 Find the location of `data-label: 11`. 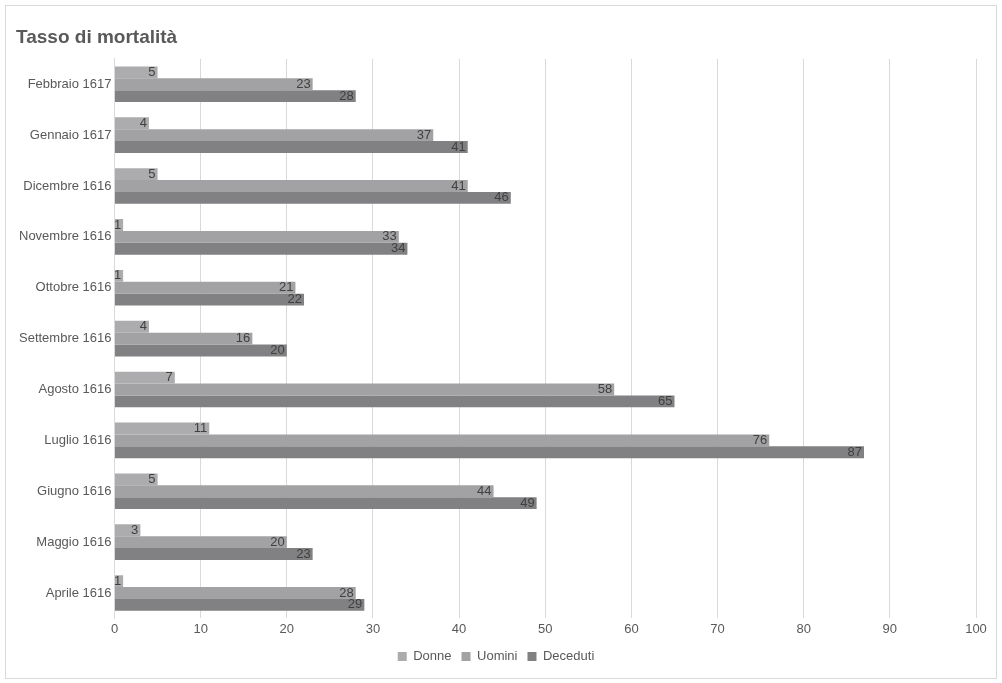

data-label: 11 is located at coordinates (200, 428).